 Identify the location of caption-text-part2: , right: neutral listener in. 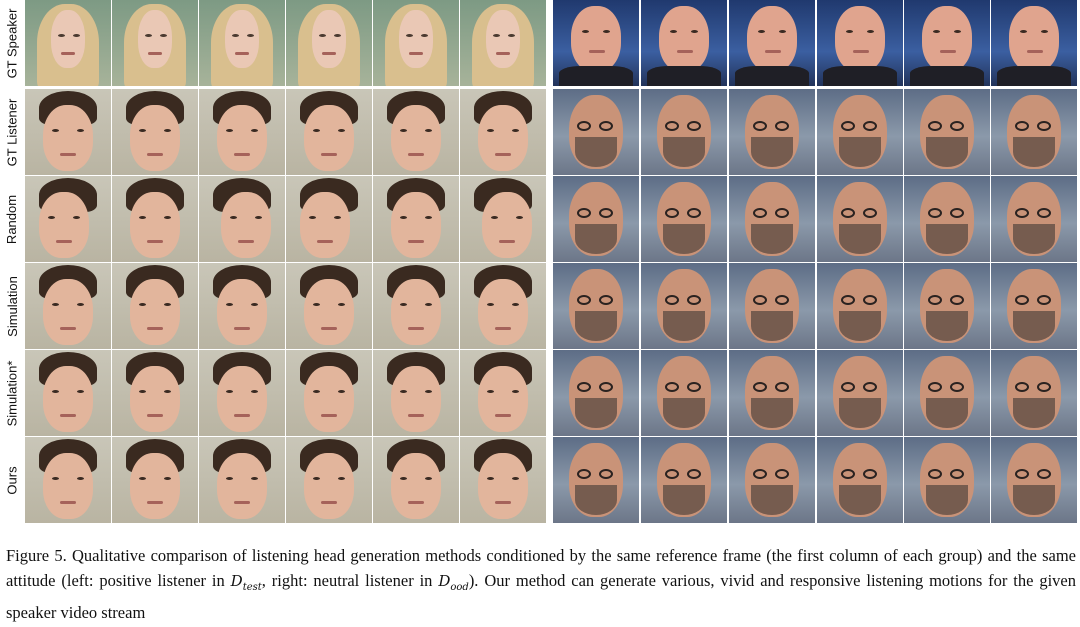
(350, 580).